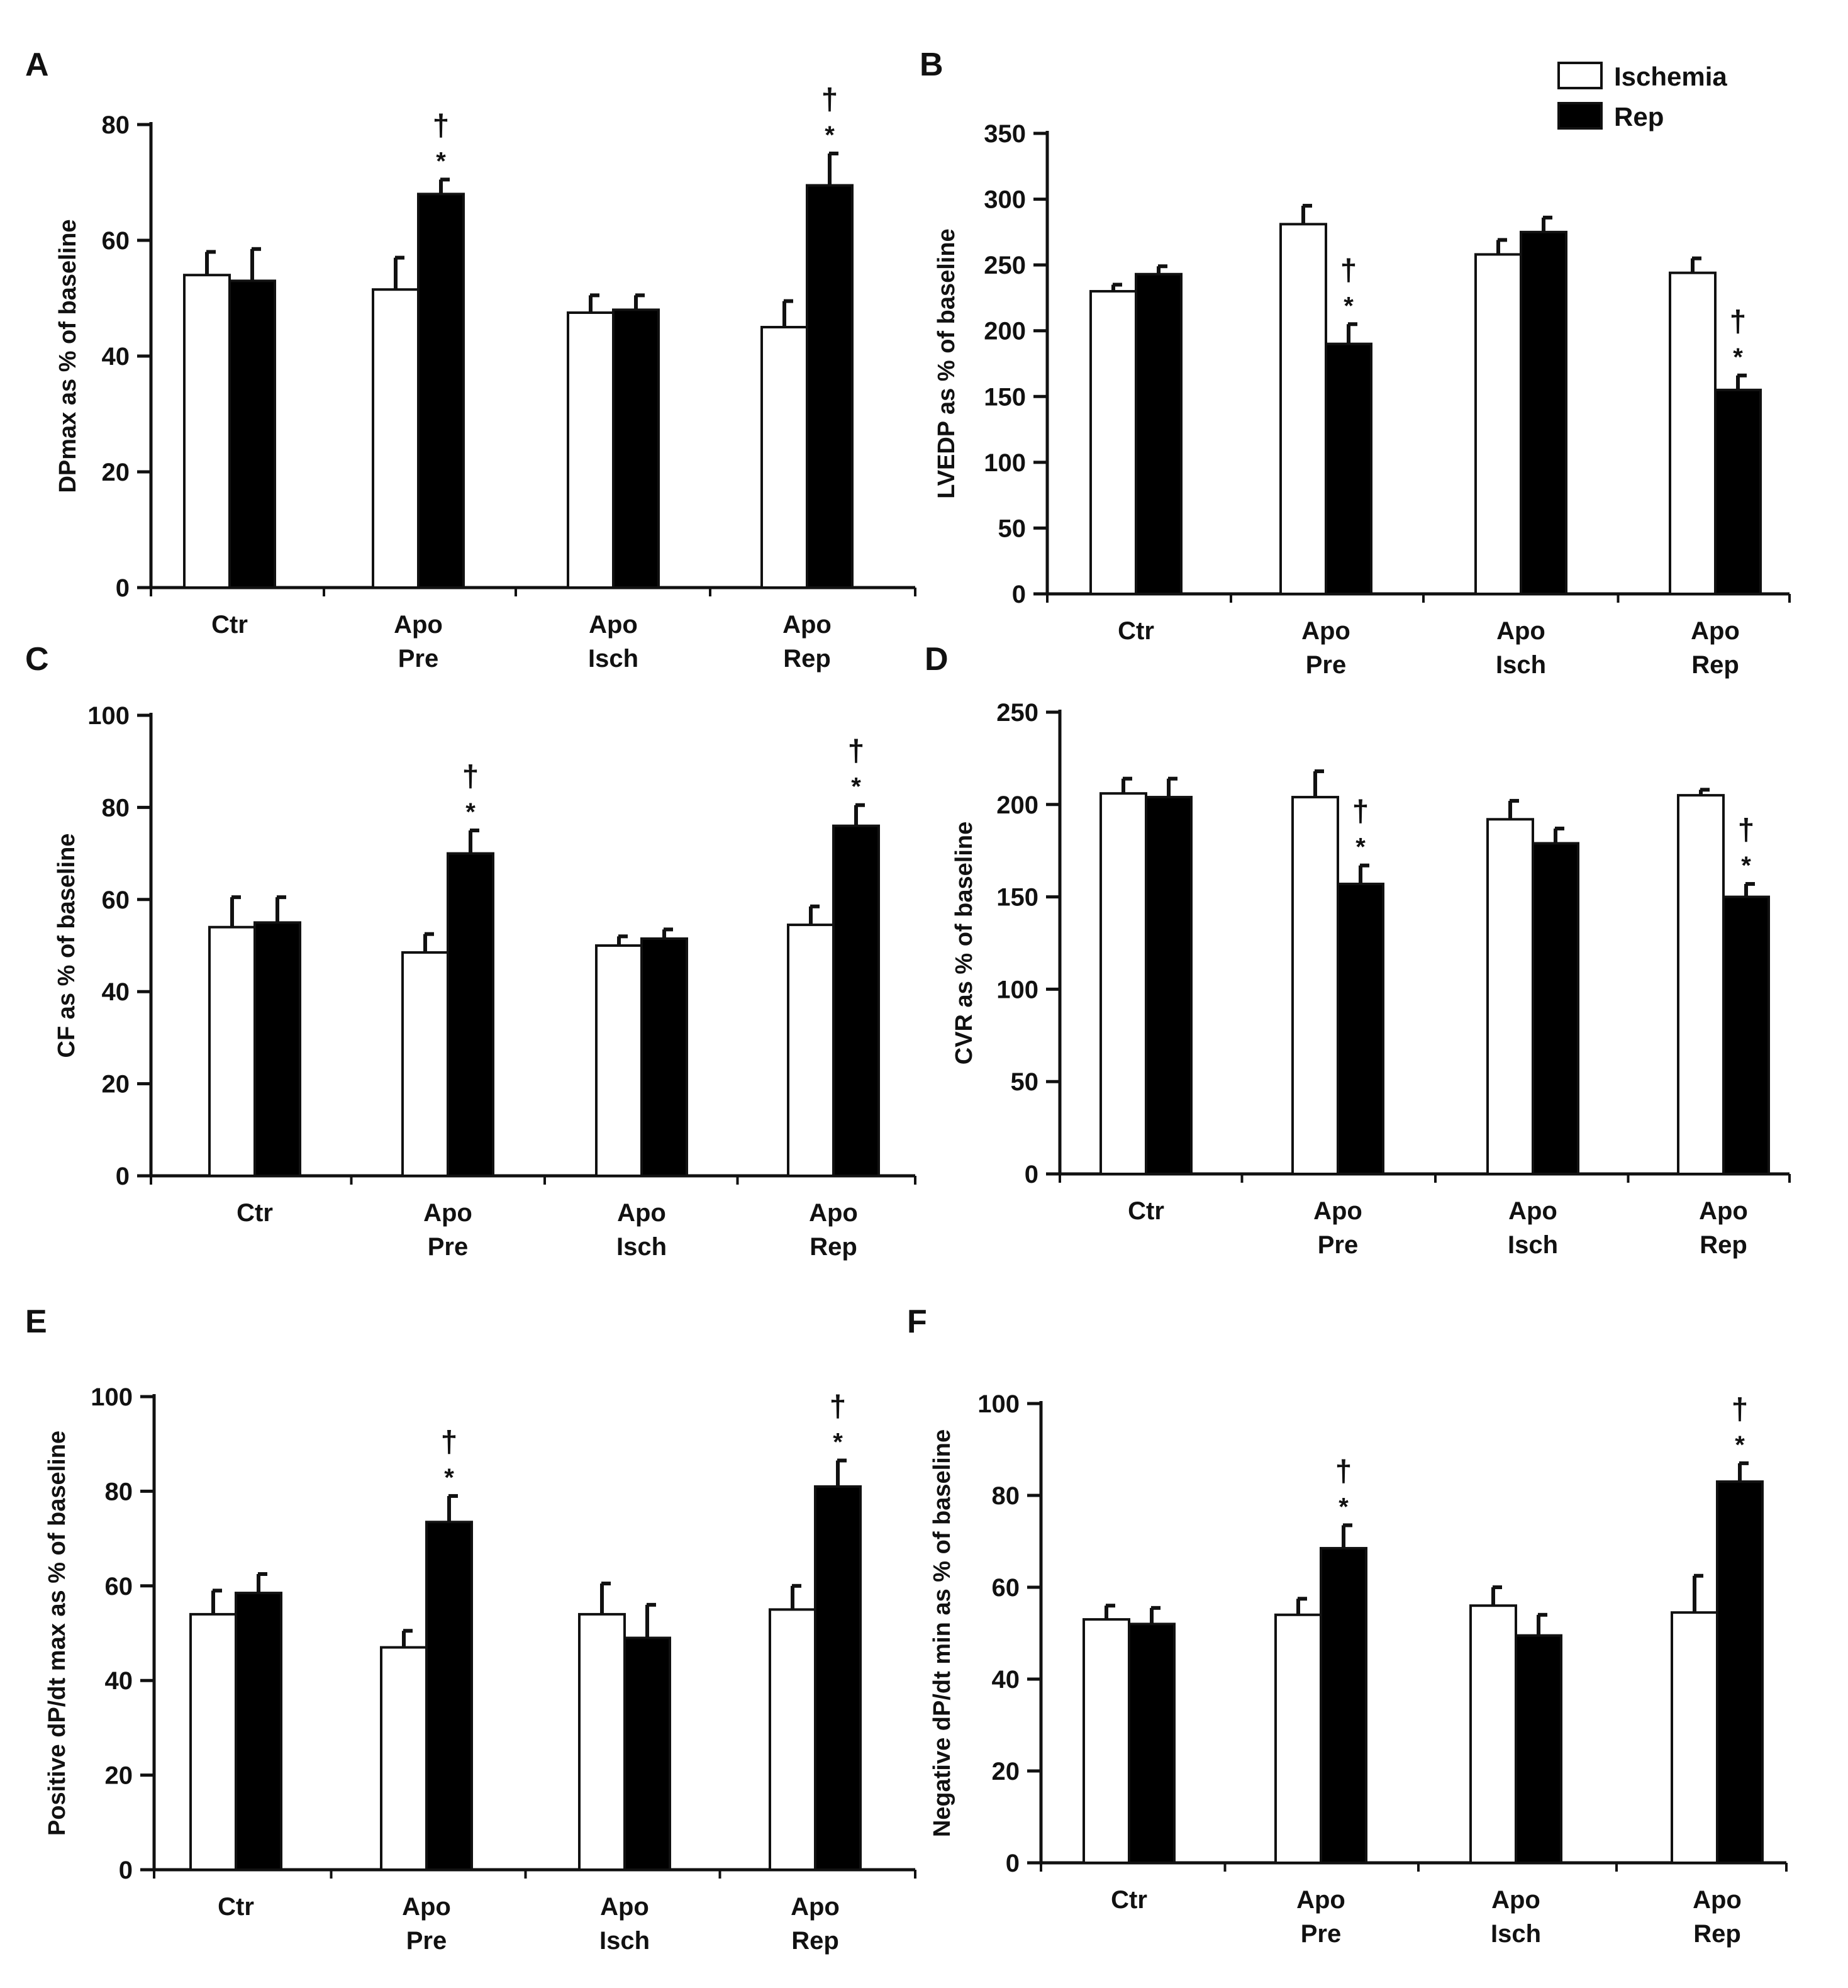  I want to click on panel-label: E, so click(36, 1322).